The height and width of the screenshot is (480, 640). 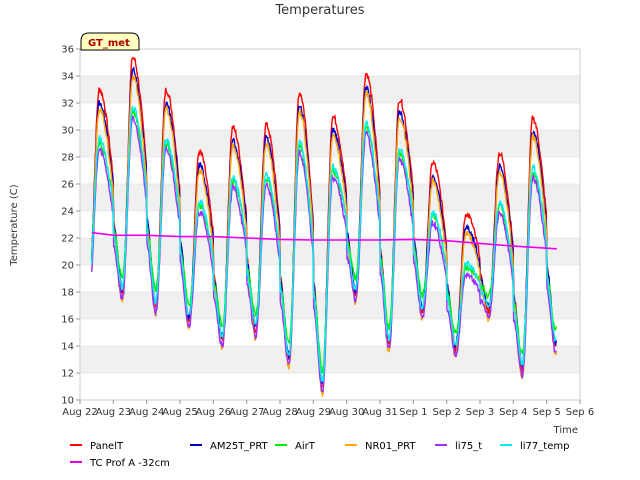 I want to click on y-tick-label: 26, so click(x=67, y=185).